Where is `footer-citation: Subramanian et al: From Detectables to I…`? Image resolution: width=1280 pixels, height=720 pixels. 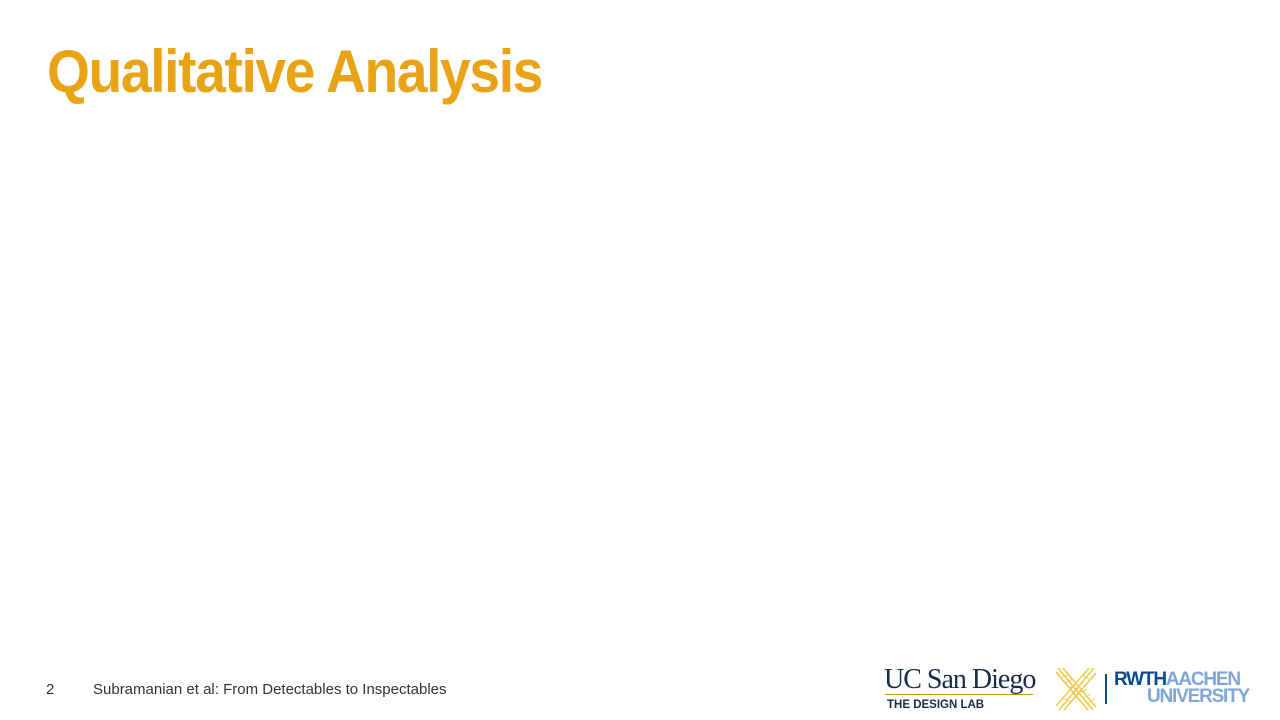
footer-citation: Subramanian et al: From Detectables to I… is located at coordinates (270, 689).